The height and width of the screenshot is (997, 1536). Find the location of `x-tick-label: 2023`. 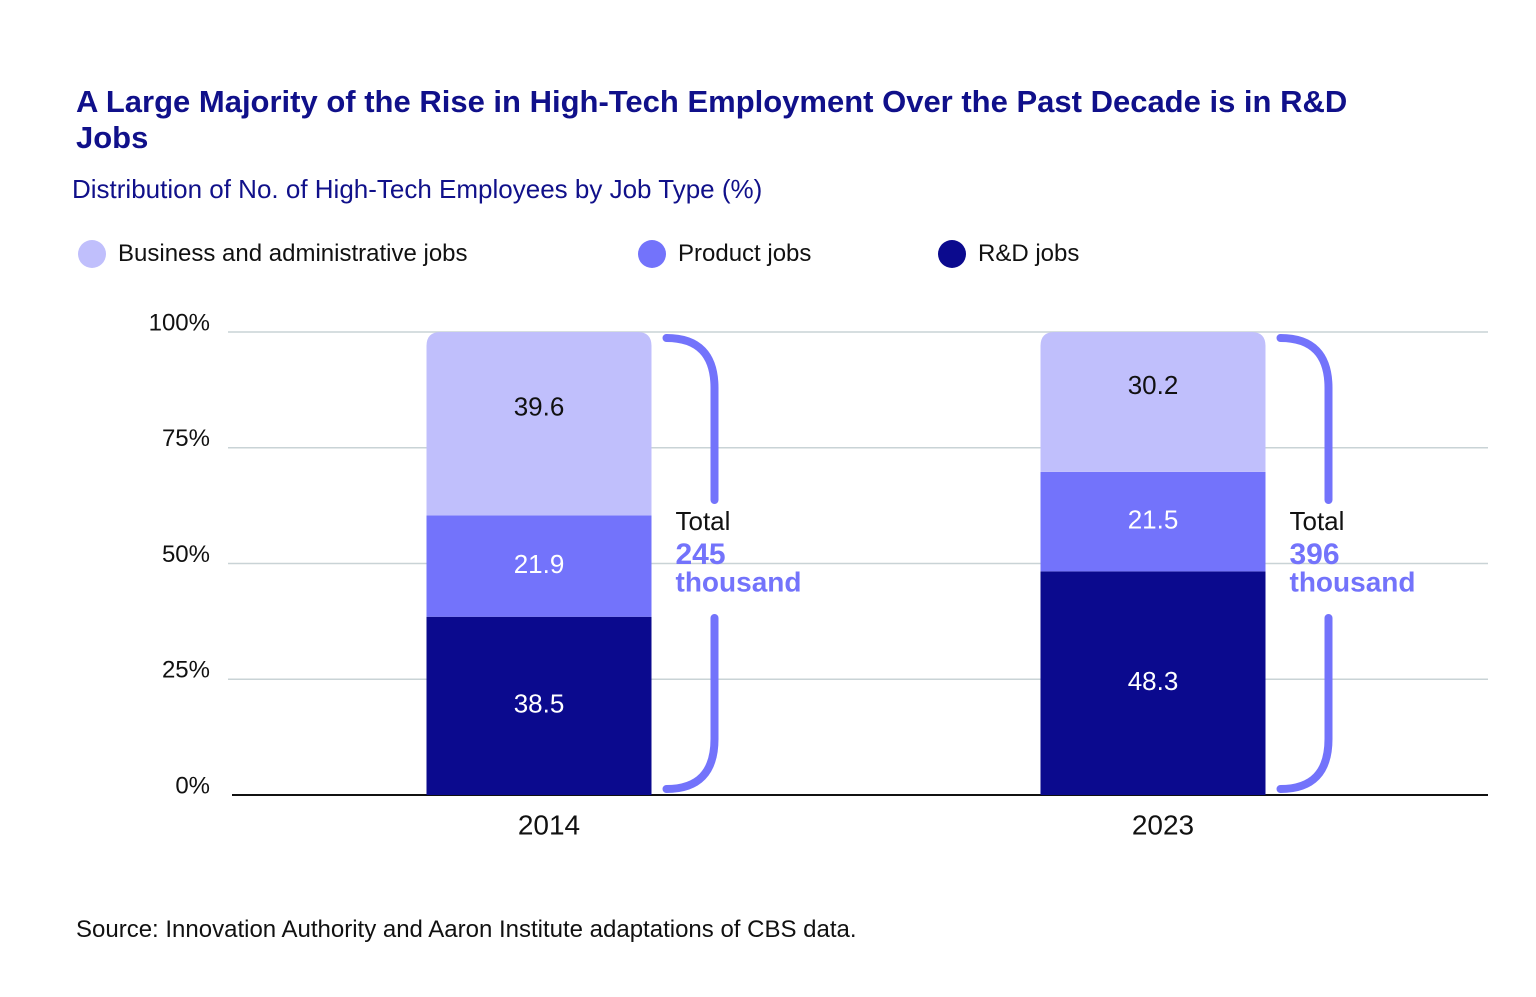

x-tick-label: 2023 is located at coordinates (1163, 824).